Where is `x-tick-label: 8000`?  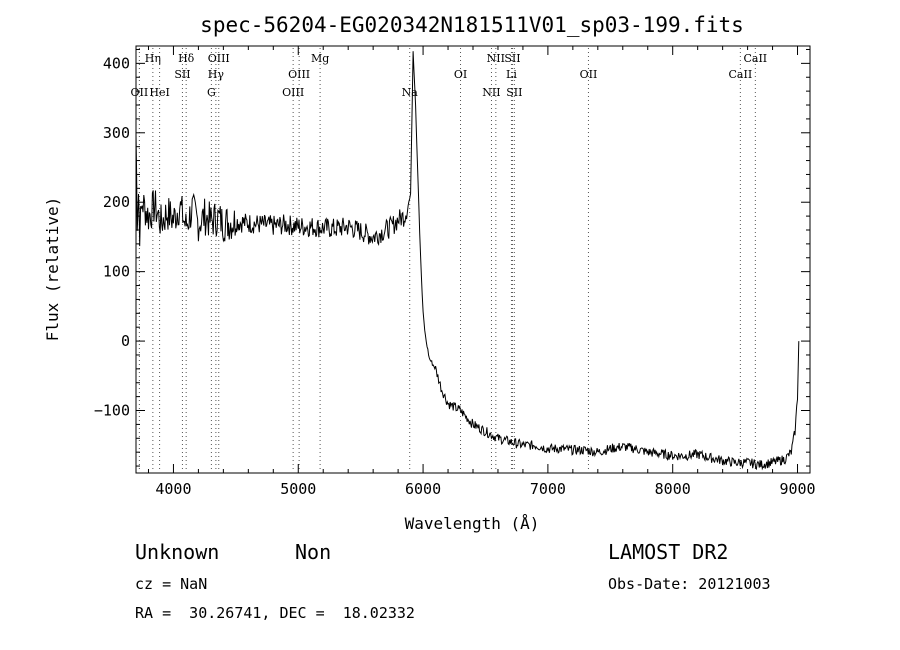 x-tick-label: 8000 is located at coordinates (673, 489).